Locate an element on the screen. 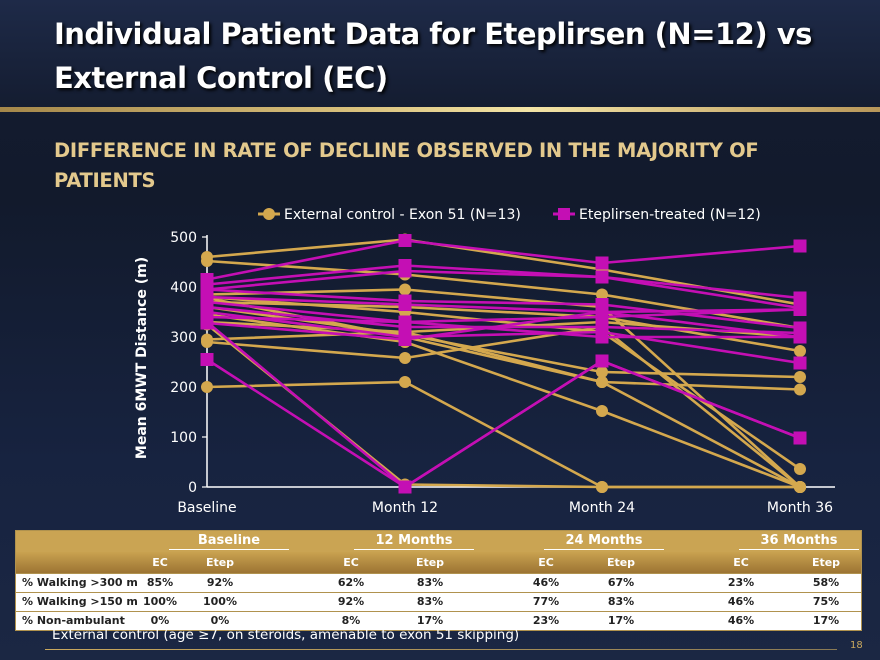 Image resolution: width=880 pixels, height=660 pixels. x-tick-label: Month 24 is located at coordinates (602, 508).